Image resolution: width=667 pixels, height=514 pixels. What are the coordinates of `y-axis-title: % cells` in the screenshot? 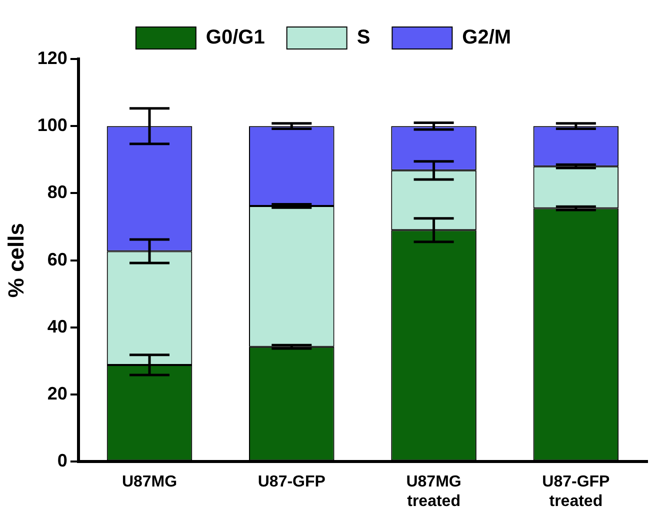 It's located at (15, 260).